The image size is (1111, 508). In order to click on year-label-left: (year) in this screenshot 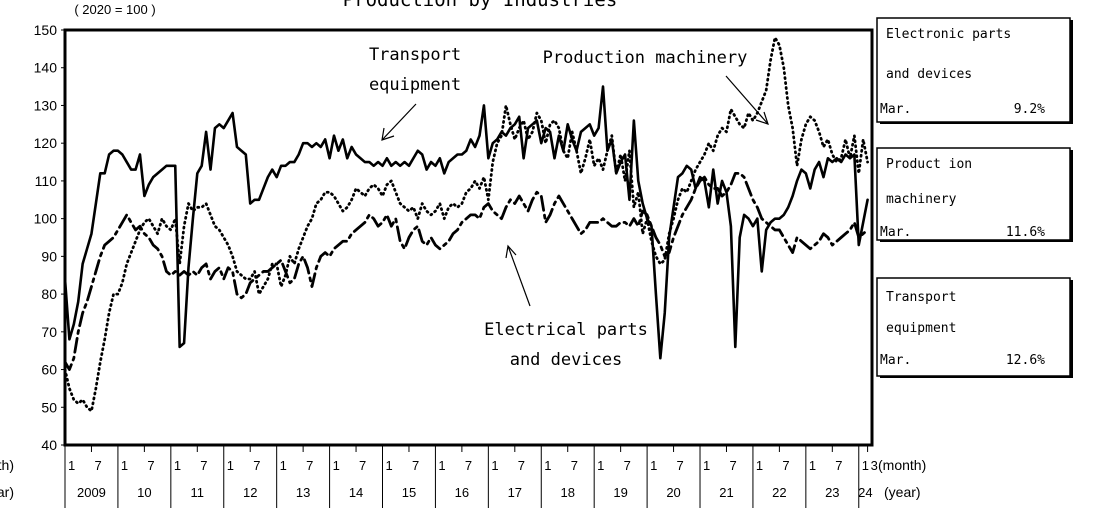, I will do `click(7, 492)`.